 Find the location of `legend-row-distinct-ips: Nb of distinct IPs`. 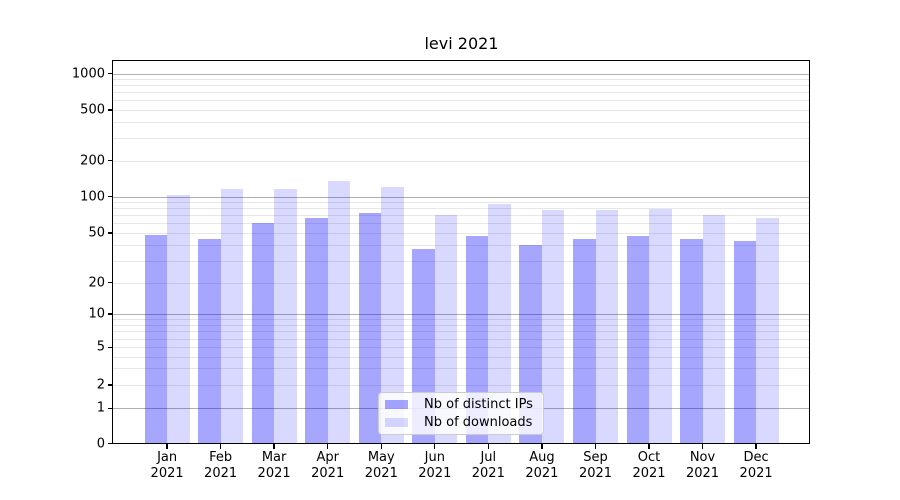

legend-row-distinct-ips: Nb of distinct IPs is located at coordinates (461, 404).